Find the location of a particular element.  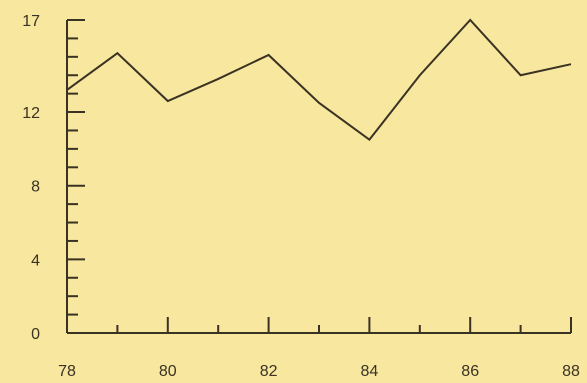

y-tick-label: 17 is located at coordinates (31, 21).